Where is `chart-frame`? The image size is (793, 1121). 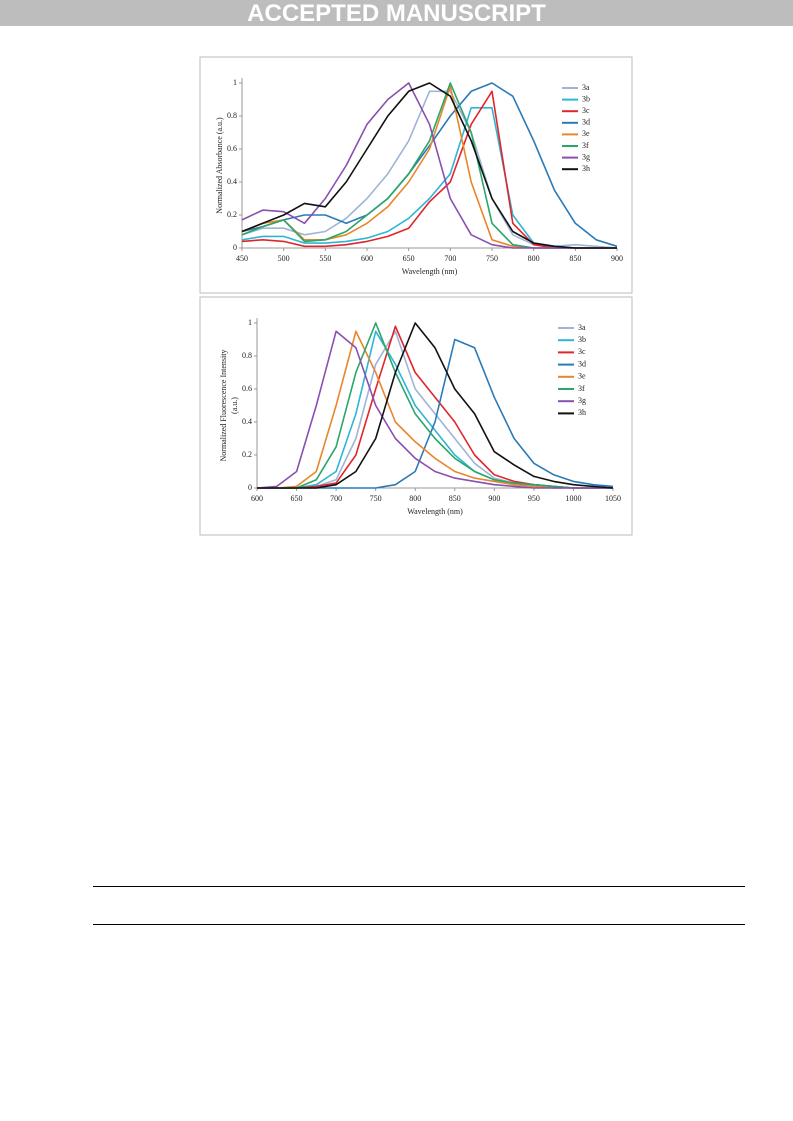
chart-frame is located at coordinates (416, 175).